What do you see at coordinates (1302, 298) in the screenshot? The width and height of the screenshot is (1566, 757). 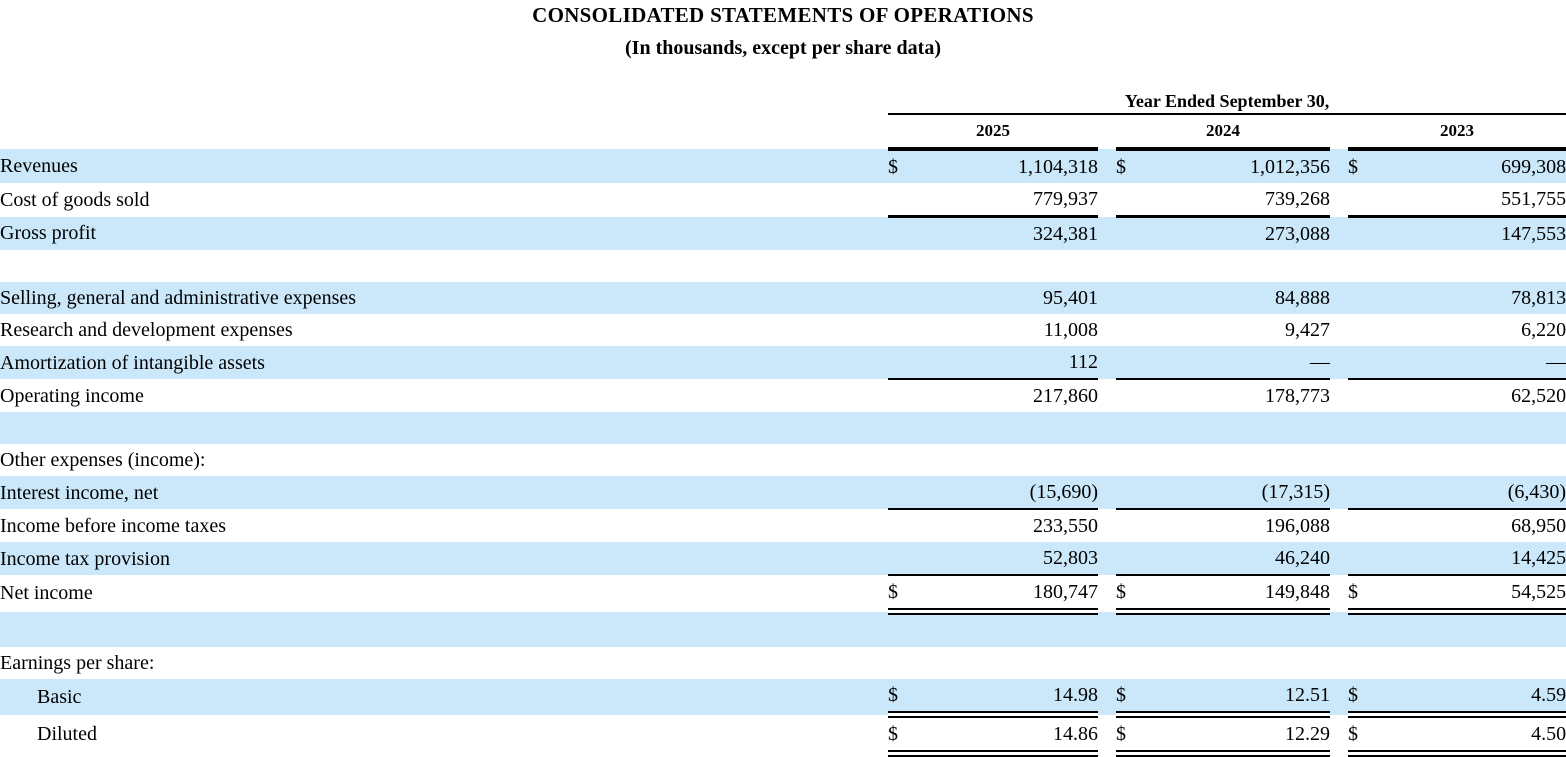 I see `cell-value: 84,888` at bounding box center [1302, 298].